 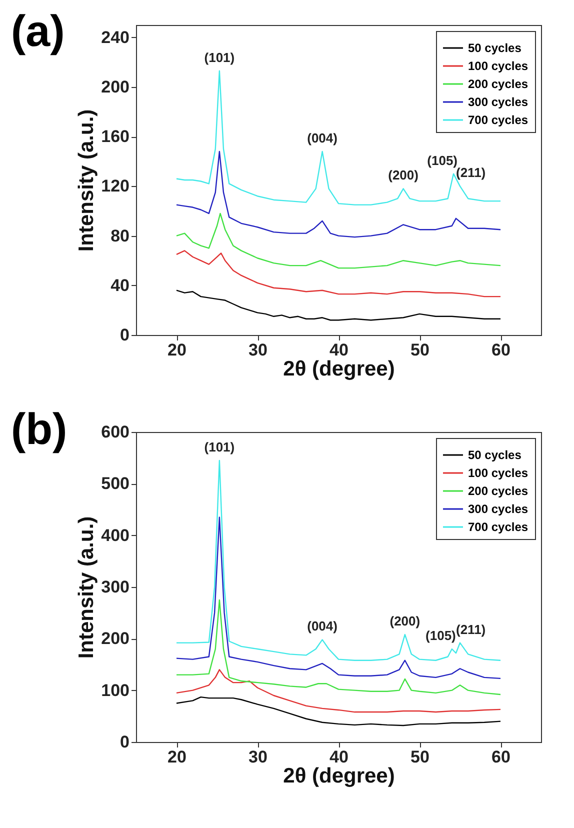 I want to click on y-tick-label: 40, so click(x=120, y=285).